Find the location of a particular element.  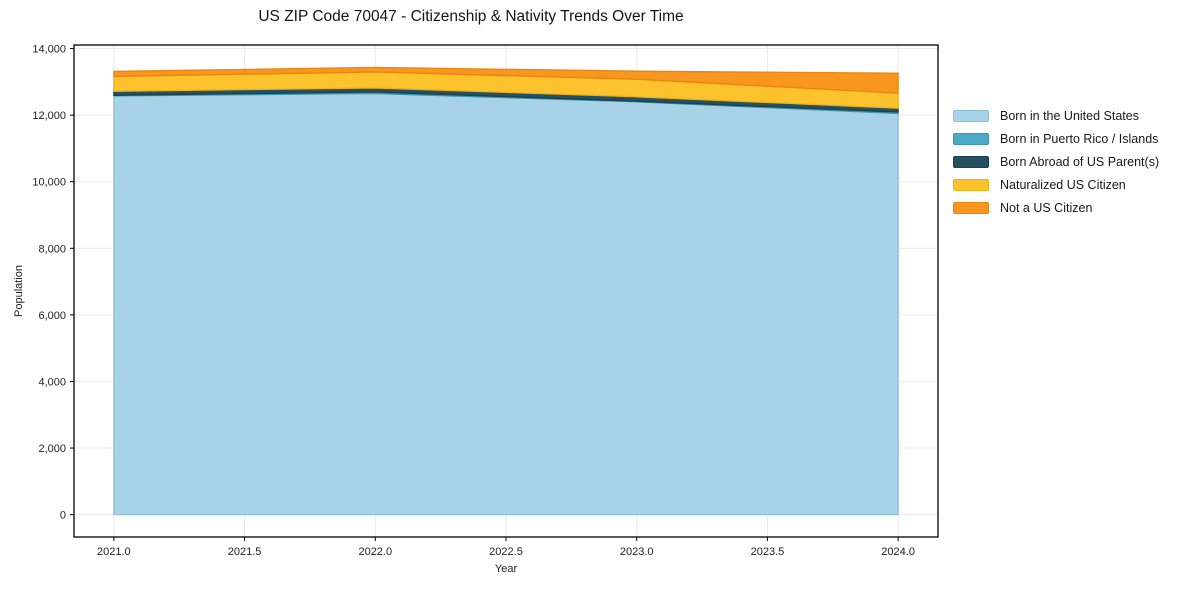

x-tick-label: 2023.0 is located at coordinates (637, 552).